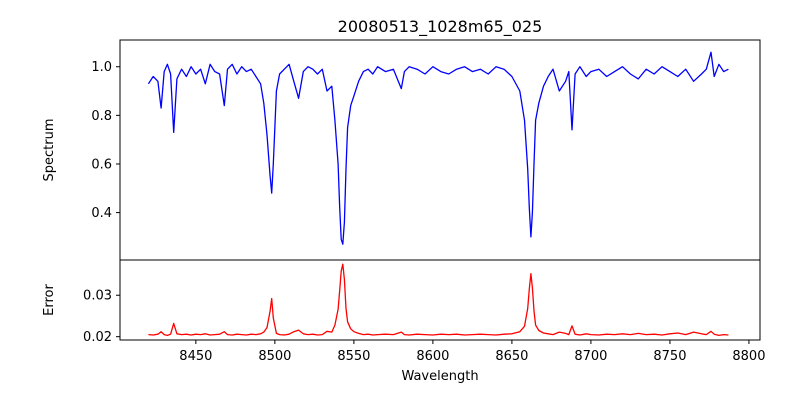 The width and height of the screenshot is (800, 400). I want to click on chart-title: 20080513_1028m65_025, so click(440, 27).